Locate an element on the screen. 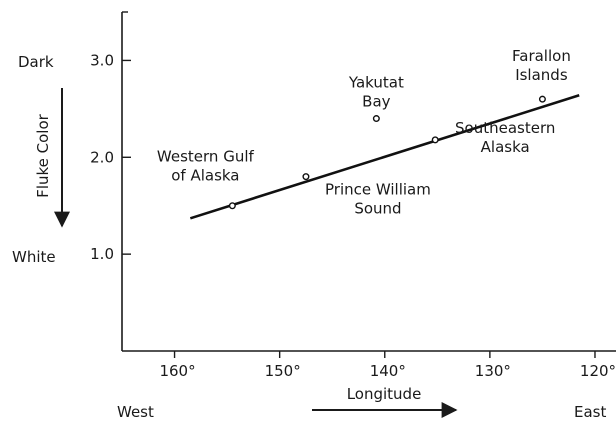 Image resolution: width=616 pixels, height=423 pixels. x-tick-label: 150° is located at coordinates (283, 371).